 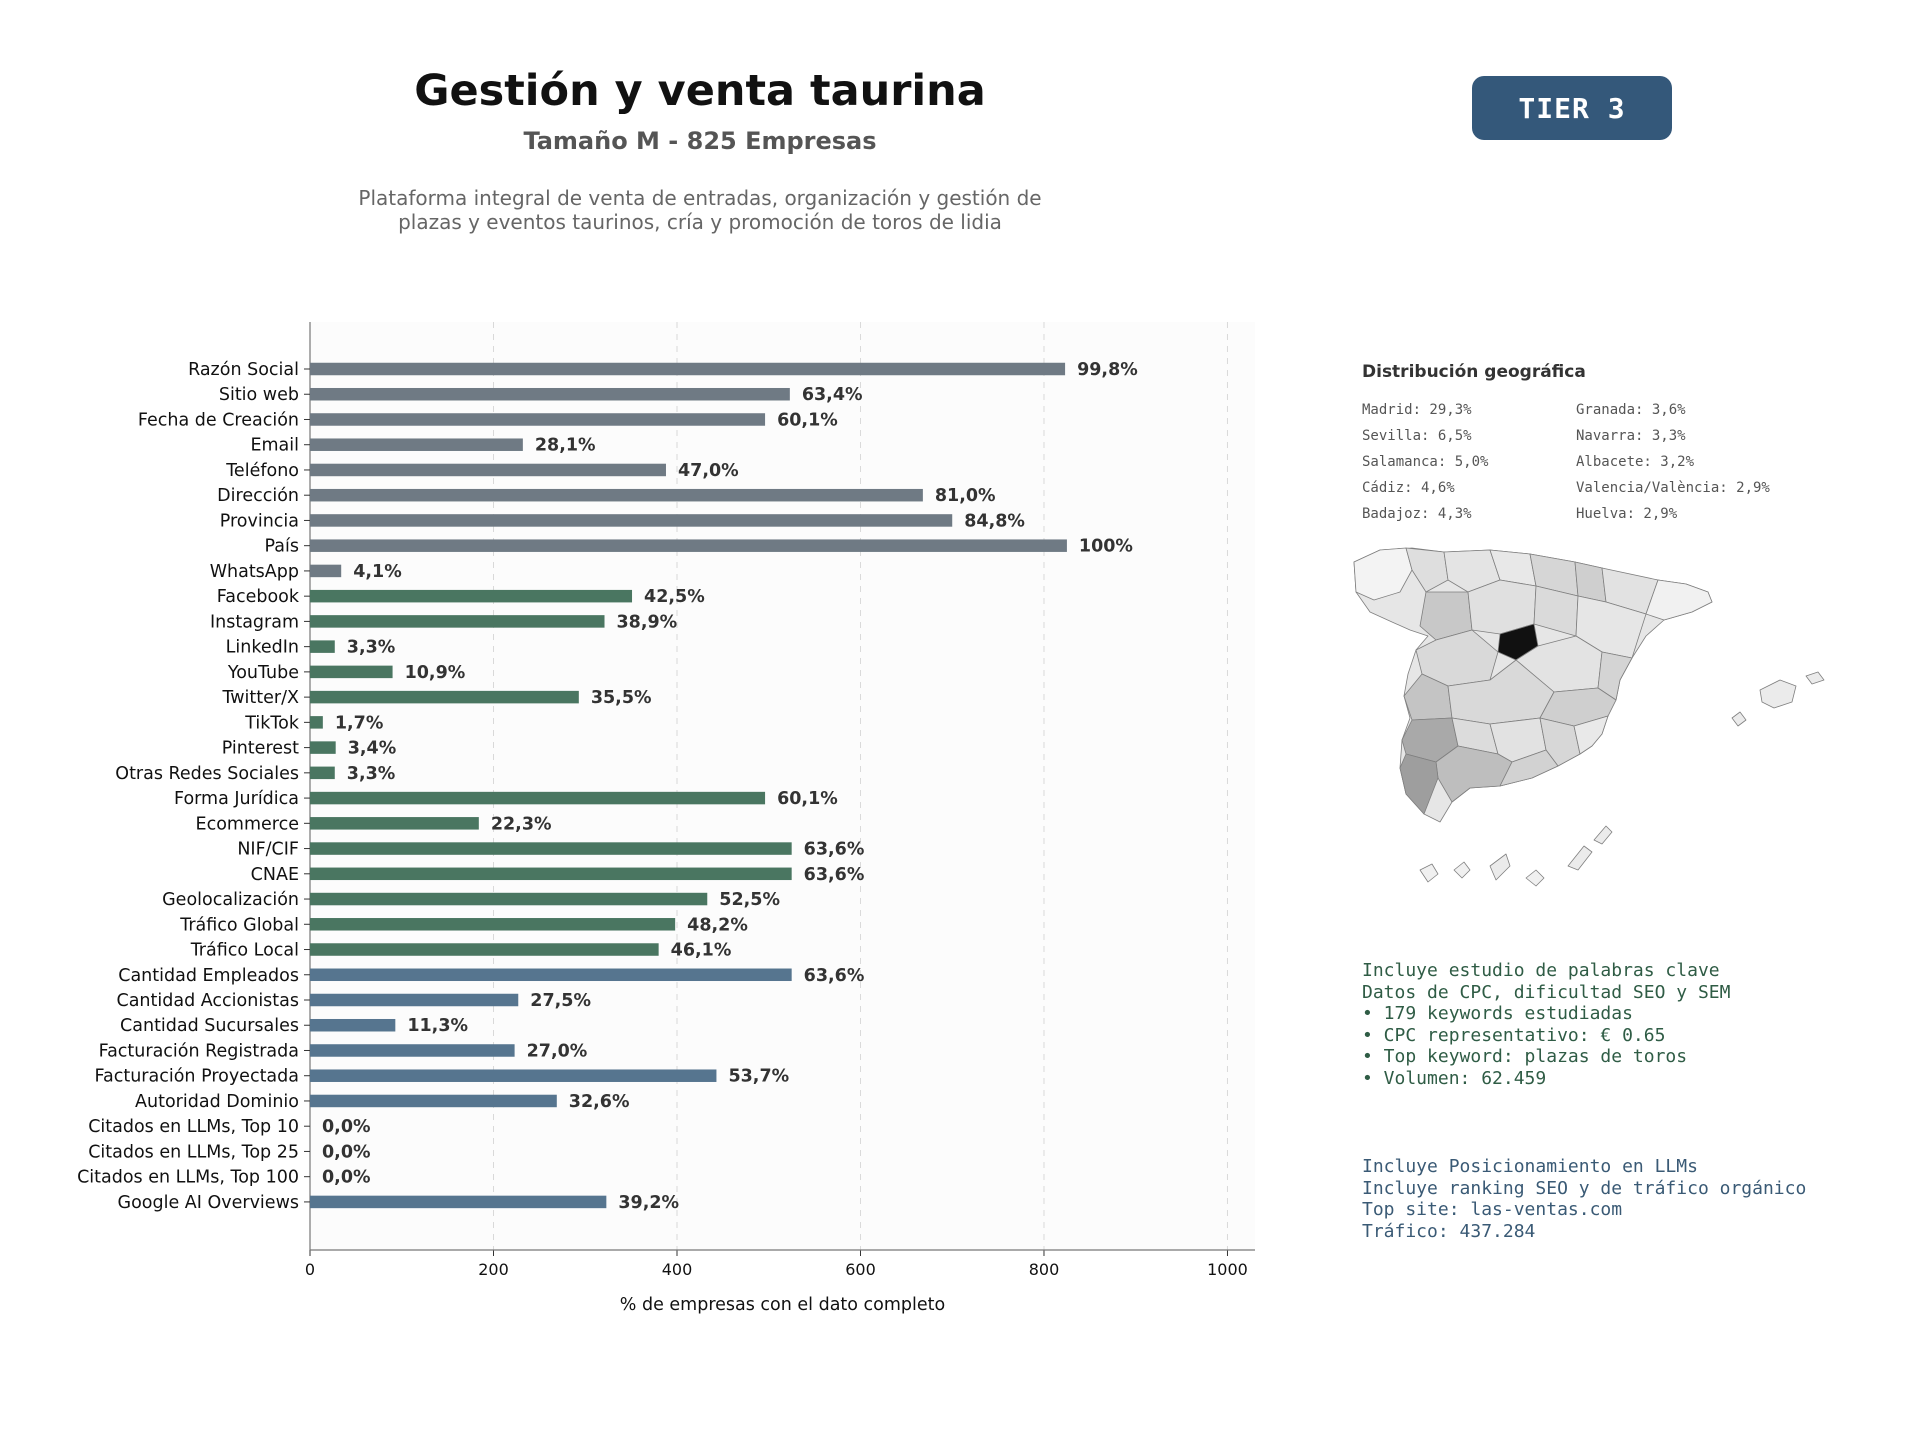 What do you see at coordinates (1417, 410) in the screenshot?
I see `geo-item: Madrid: 29,3%` at bounding box center [1417, 410].